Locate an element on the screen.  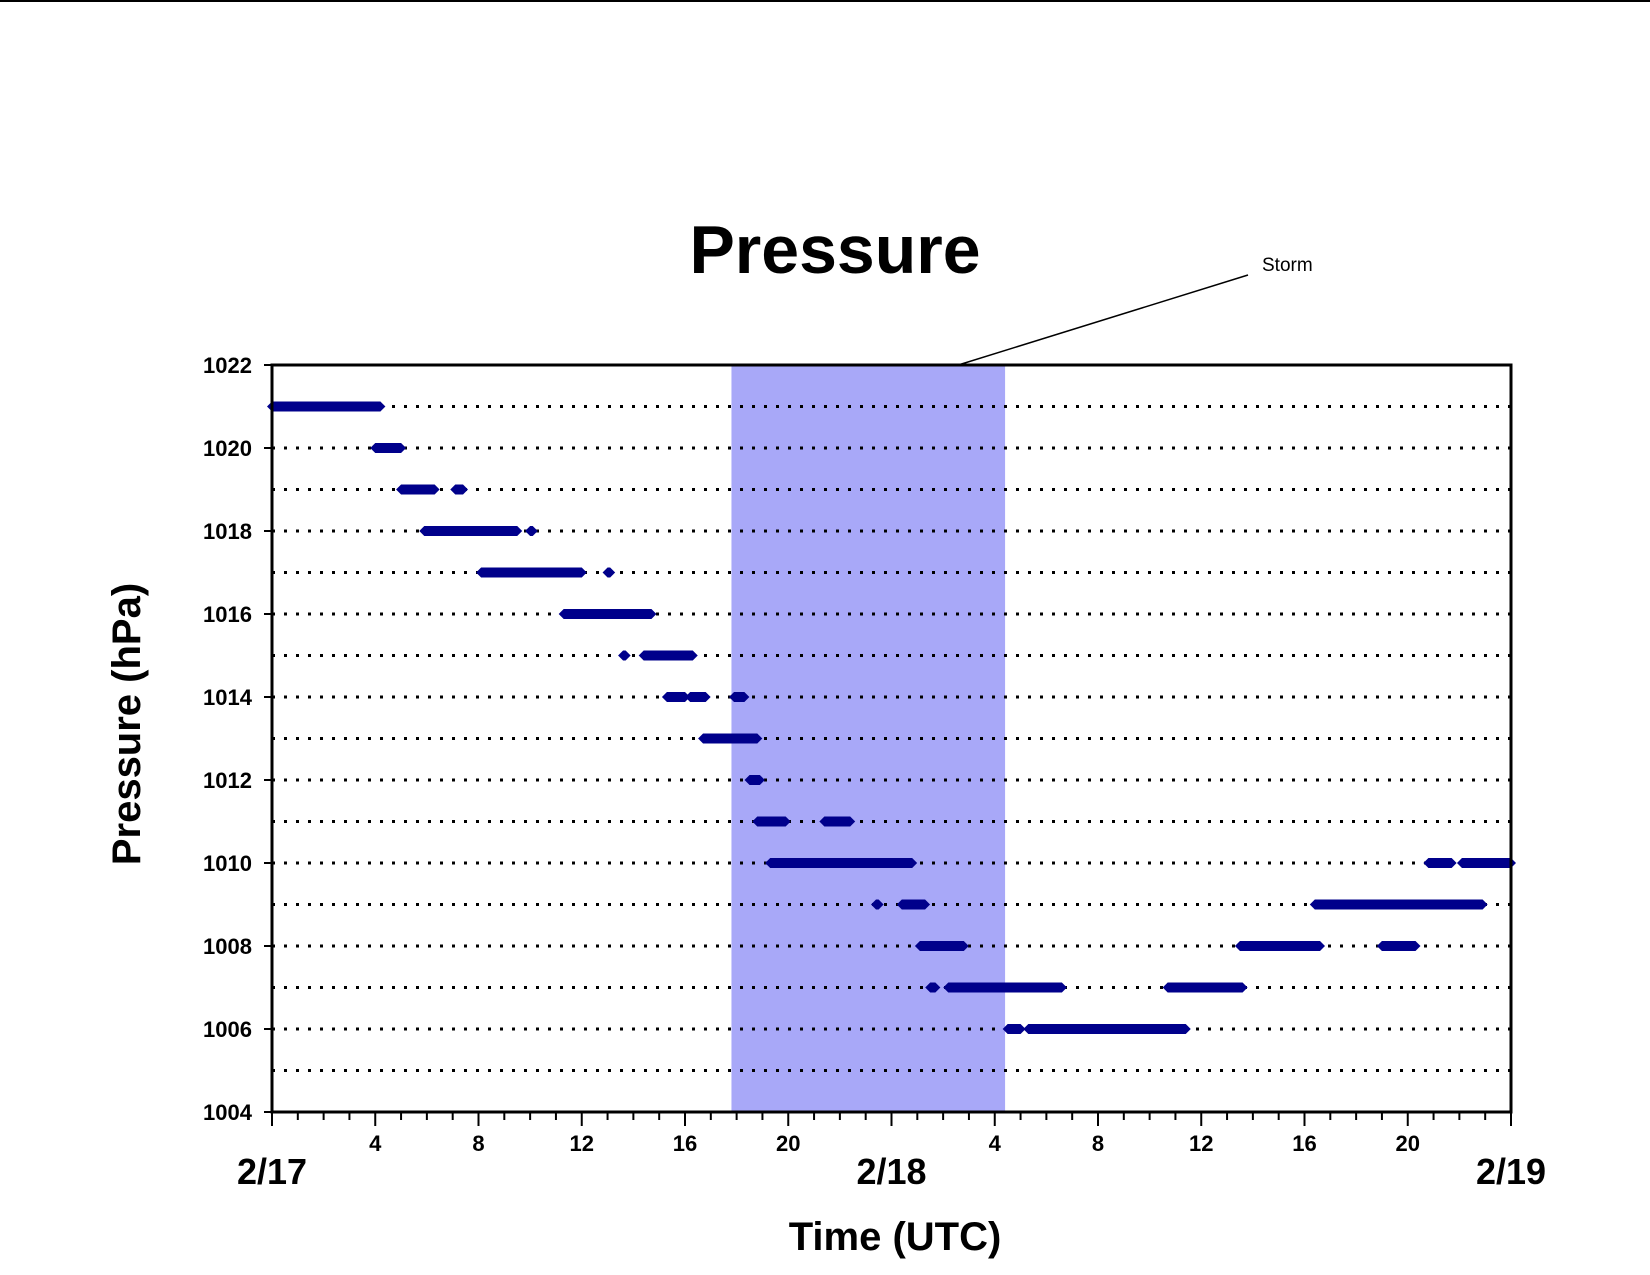
x-axis-ticks: 4 8 12 16 20 4 8 12 16 20 2/17 2/18 2/19 is located at coordinates (891, 1152).